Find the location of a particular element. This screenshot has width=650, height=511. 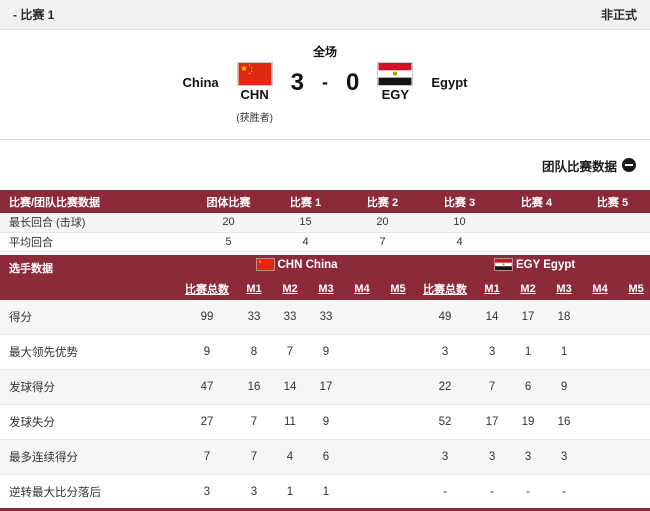

team-group-label: EGY Egypt is located at coordinates (545, 264).